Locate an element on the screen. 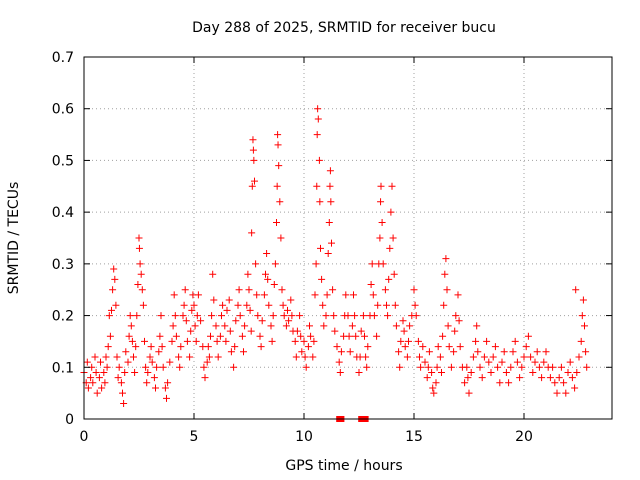 Image resolution: width=640 pixels, height=480 pixels. y-tick-label: 0.1 is located at coordinates (63, 368).